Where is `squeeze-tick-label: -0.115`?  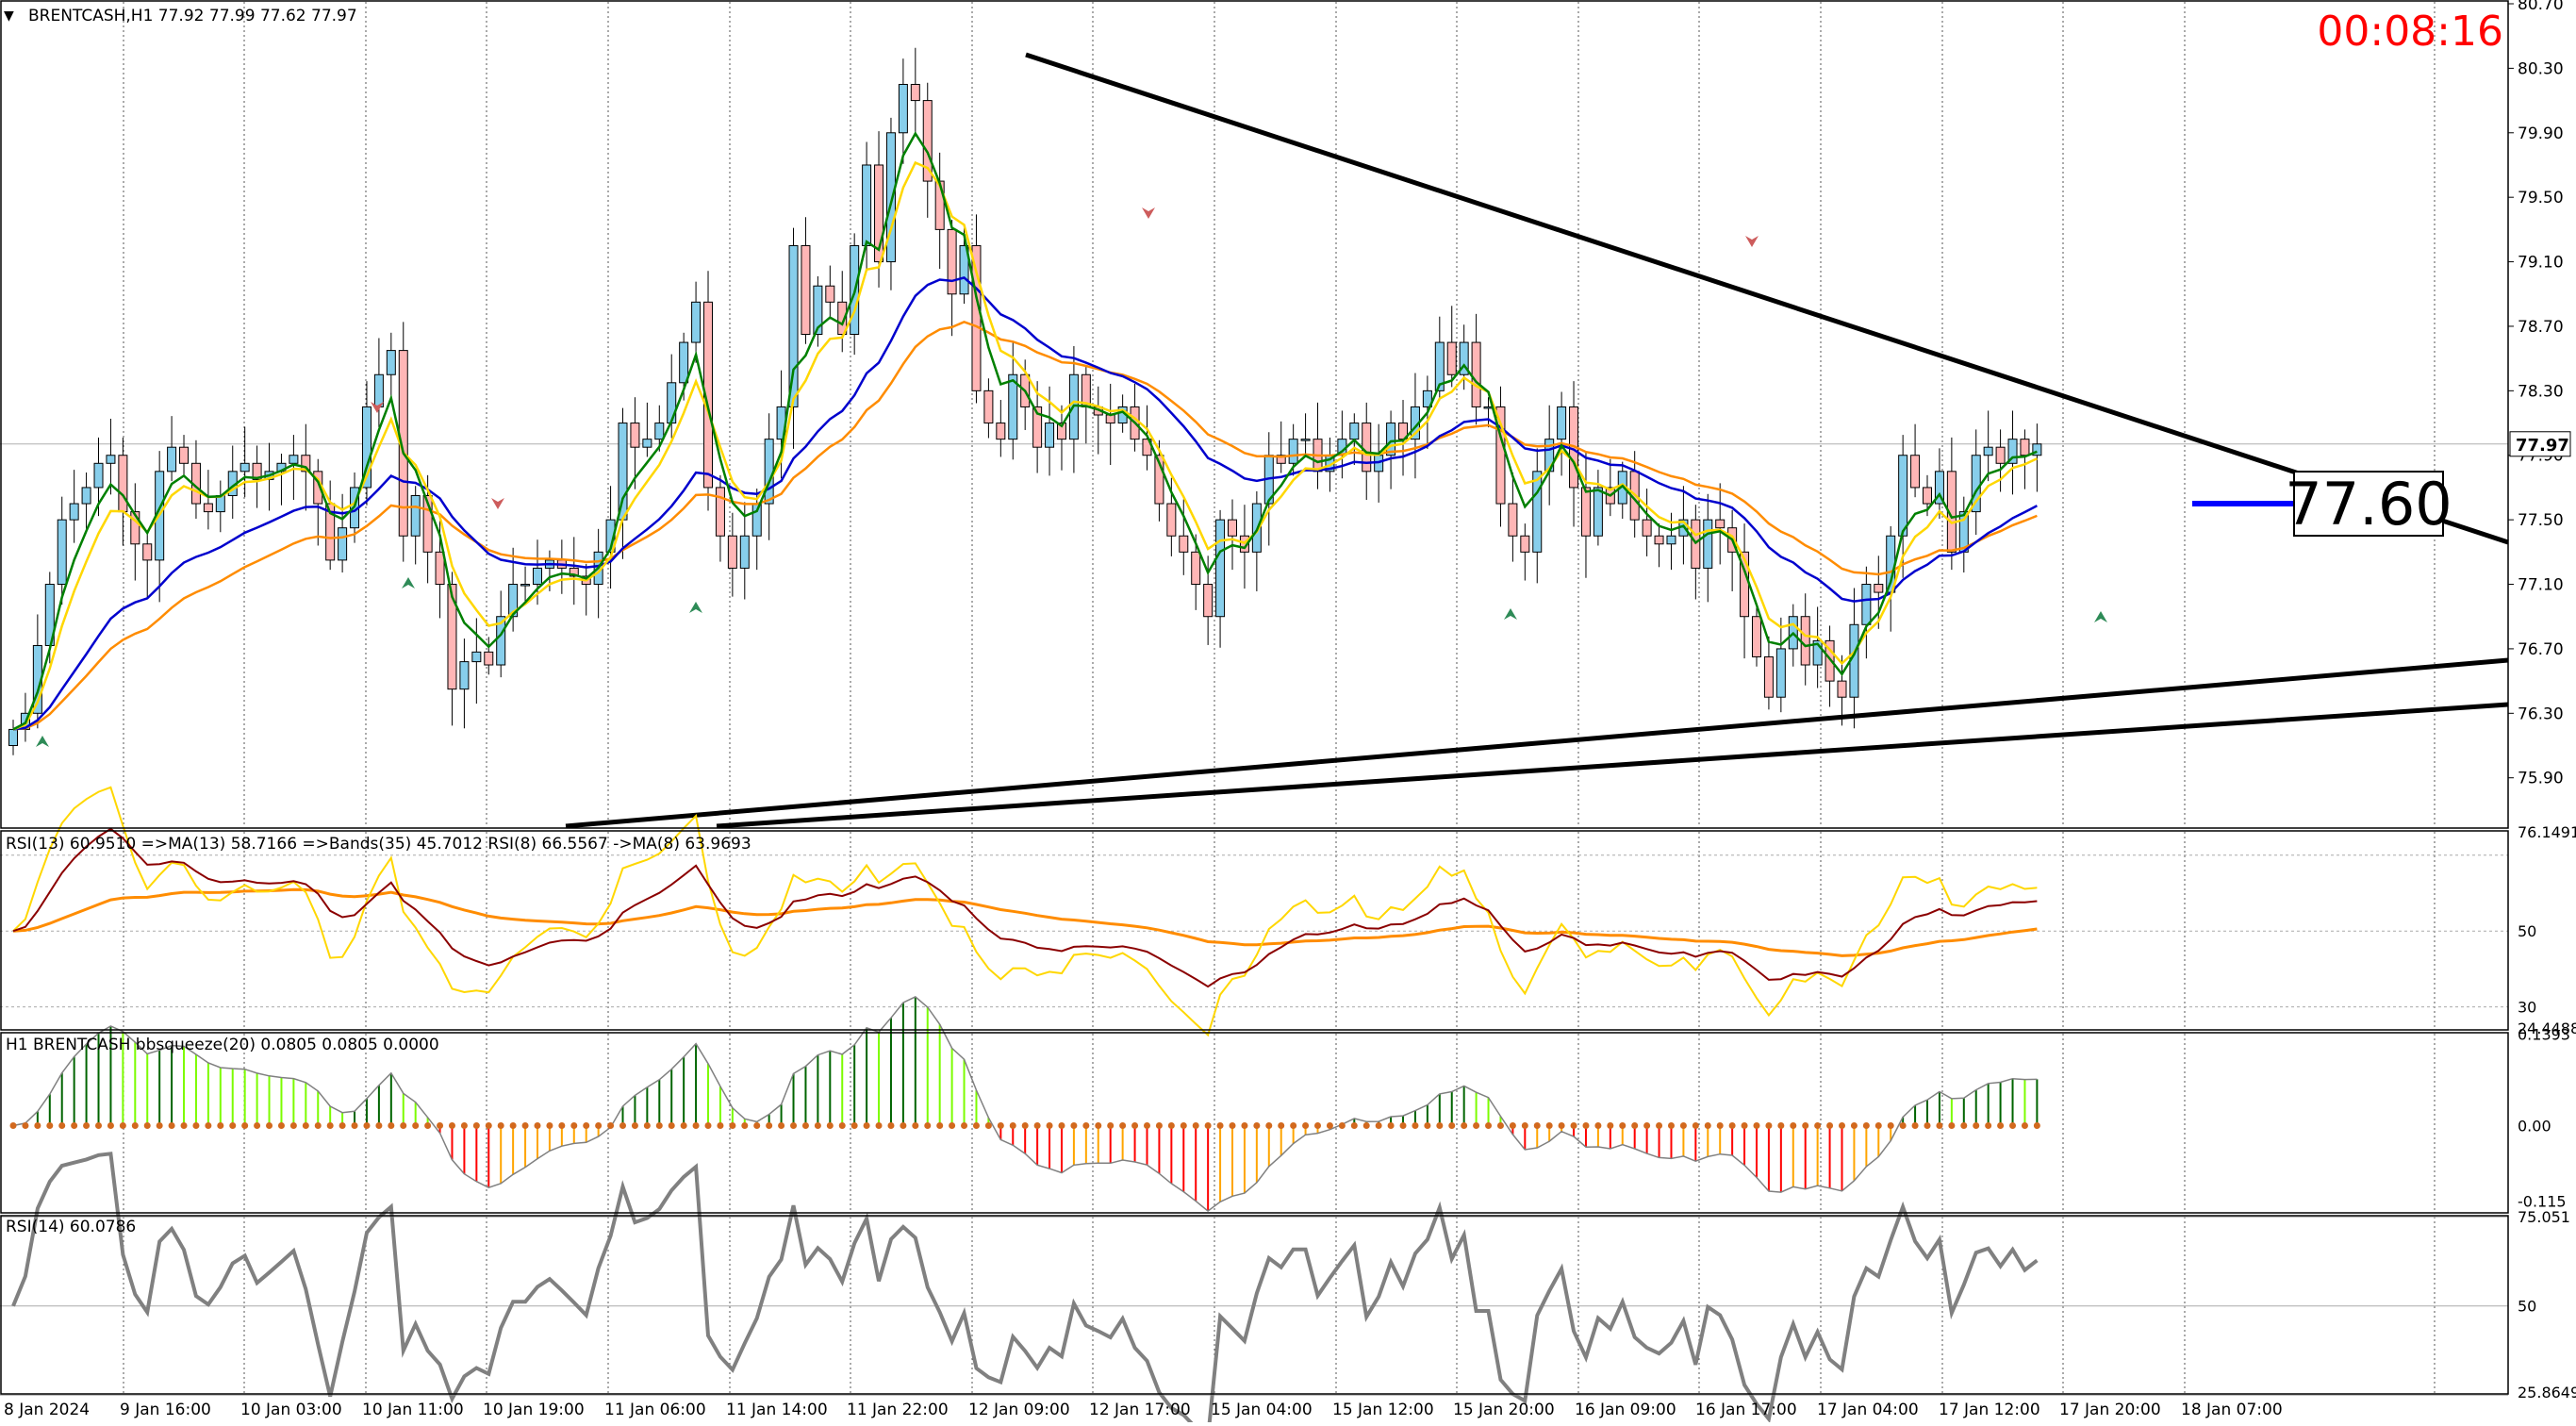
squeeze-tick-label: -0.115 is located at coordinates (2542, 1202).